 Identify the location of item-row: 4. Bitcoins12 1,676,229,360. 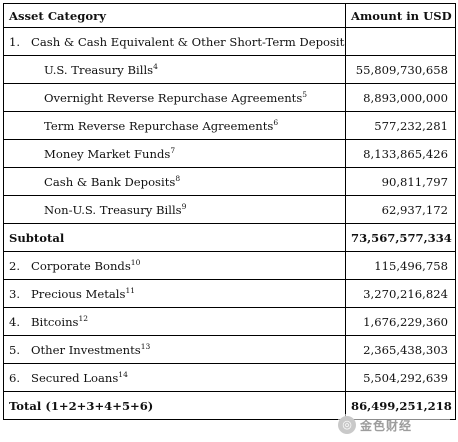
(229, 321).